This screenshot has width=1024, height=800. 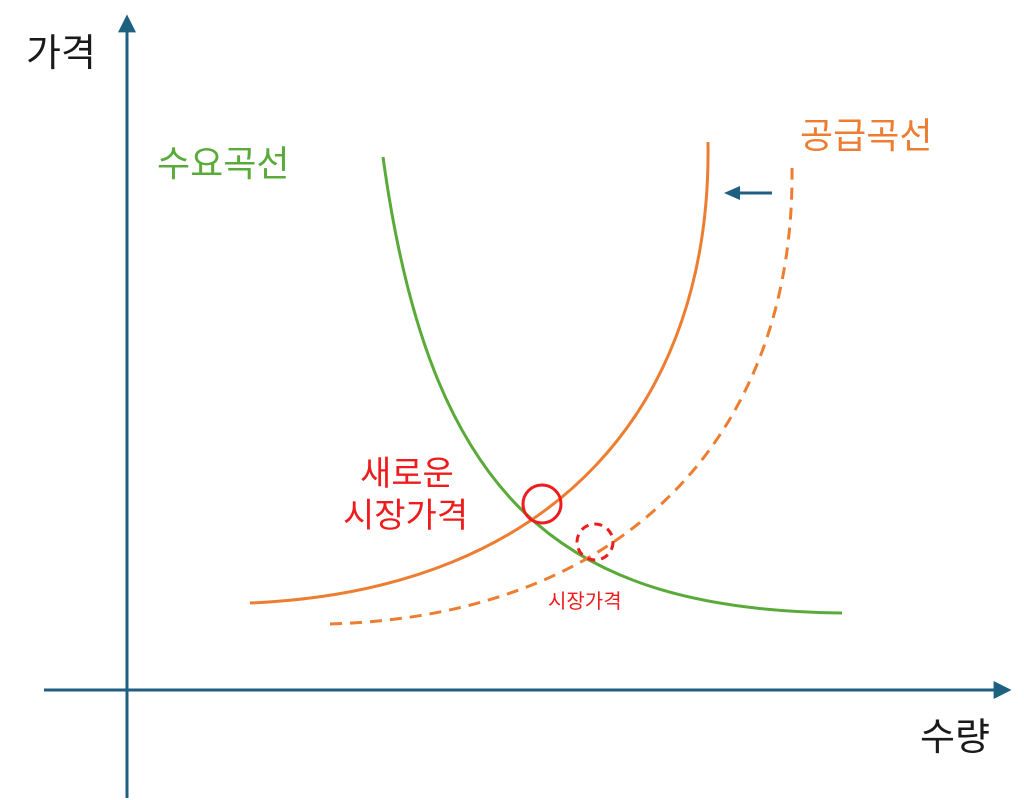 What do you see at coordinates (866, 136) in the screenshot?
I see `supply-curve-label: 공급곡선` at bounding box center [866, 136].